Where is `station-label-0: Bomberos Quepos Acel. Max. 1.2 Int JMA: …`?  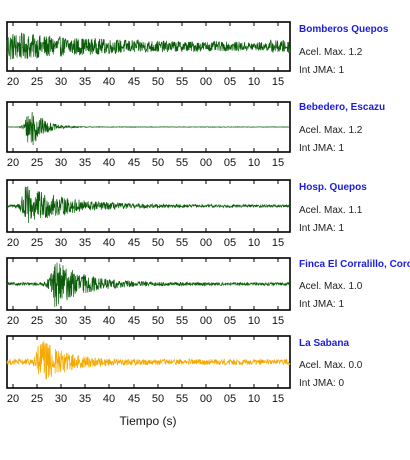 station-label-0: Bomberos Quepos Acel. Max. 1.2 Int JMA: … is located at coordinates (354, 50).